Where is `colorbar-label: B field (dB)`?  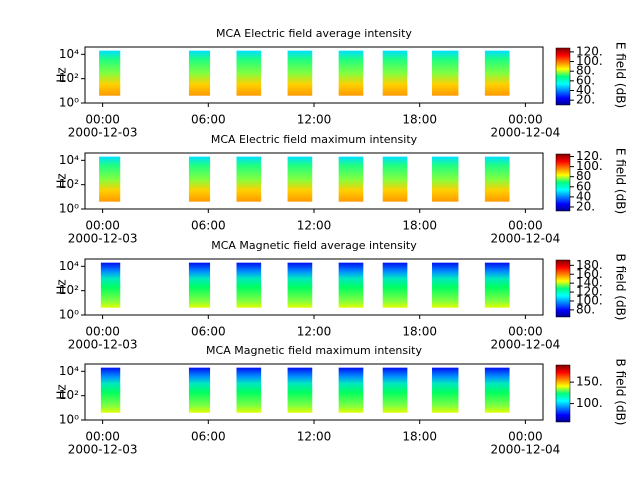
colorbar-label: B field (dB) is located at coordinates (621, 392).